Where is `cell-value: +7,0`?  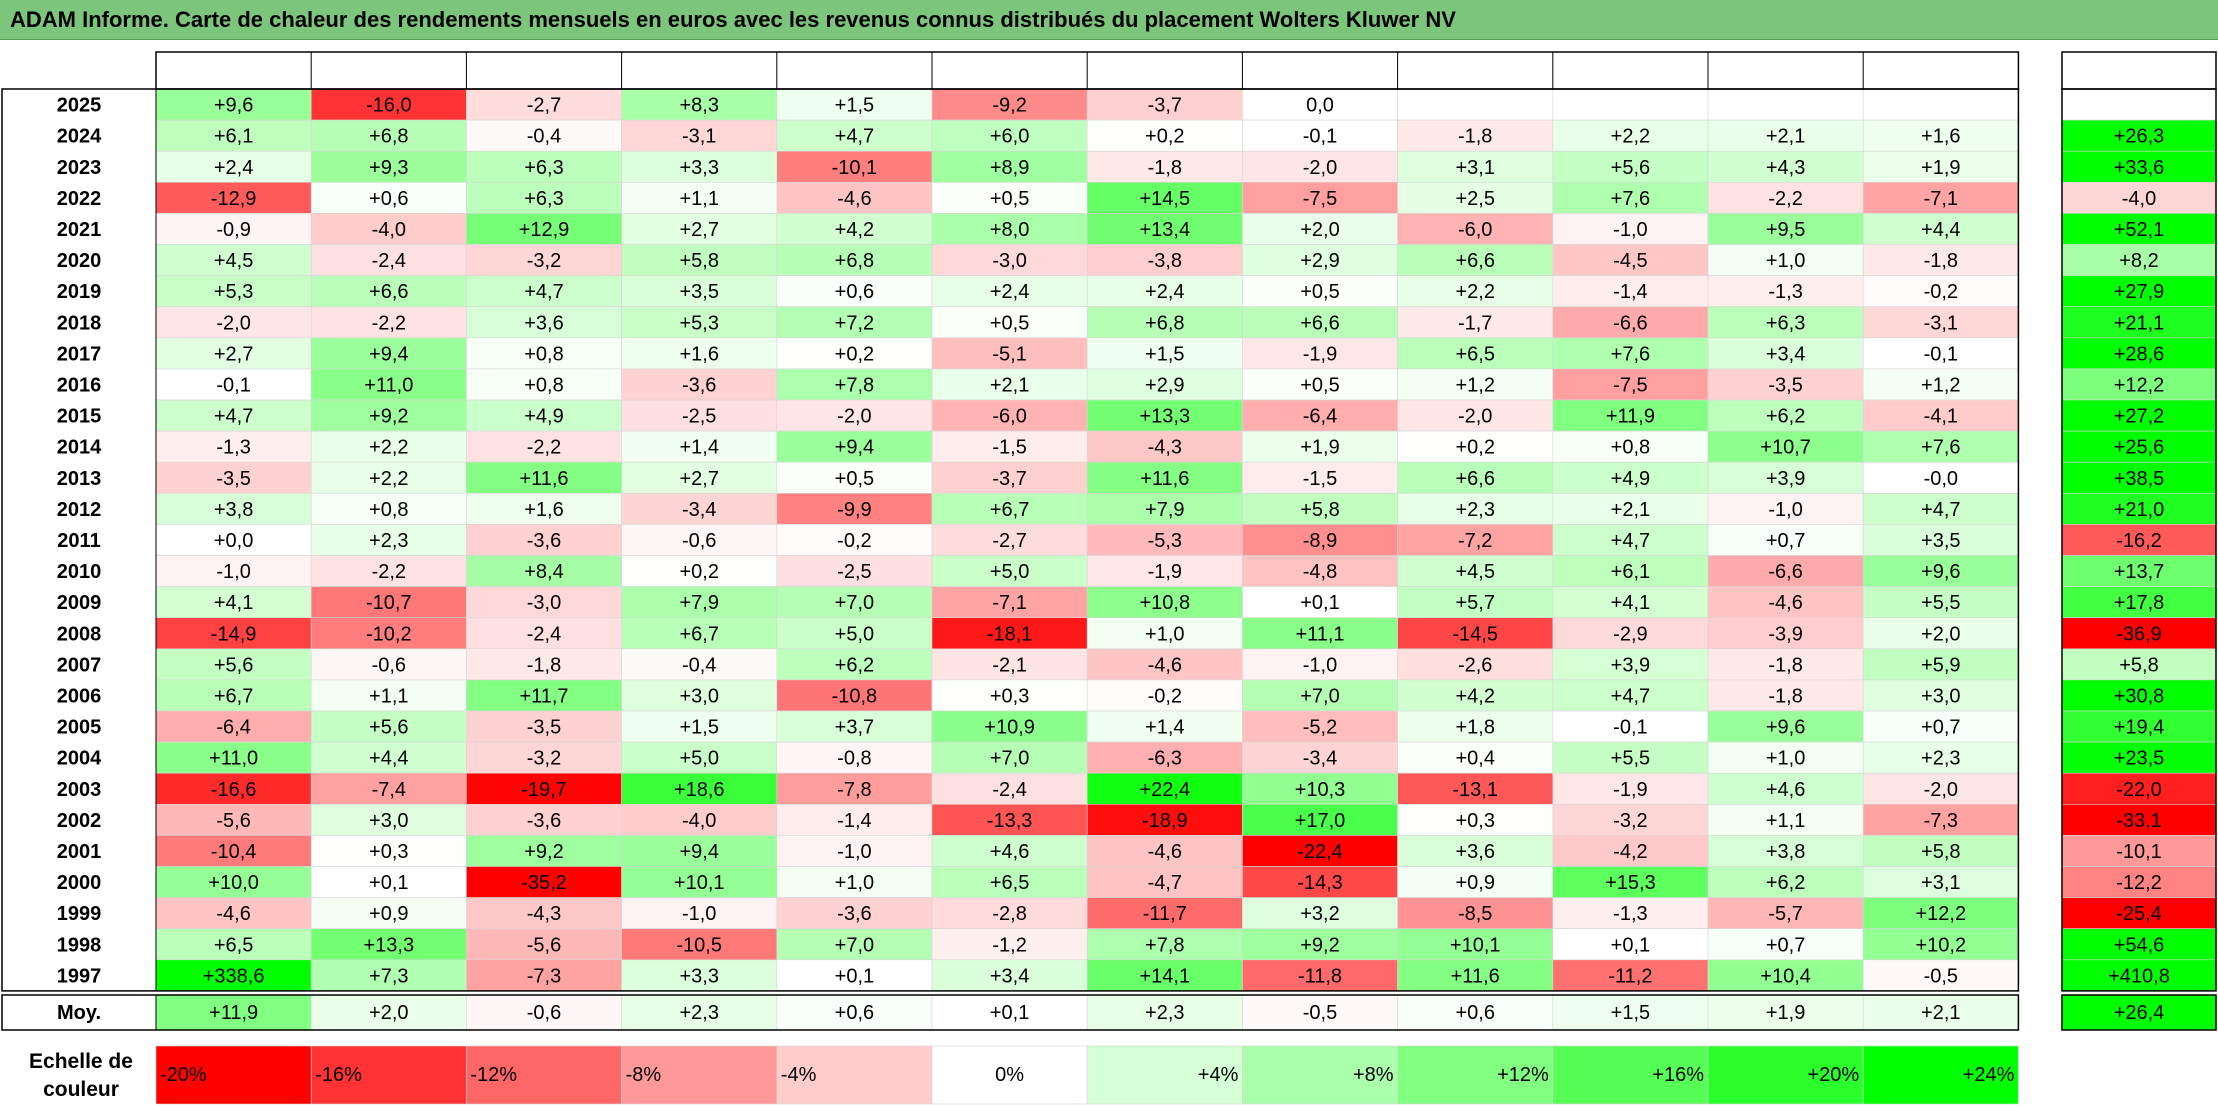 cell-value: +7,0 is located at coordinates (1009, 759).